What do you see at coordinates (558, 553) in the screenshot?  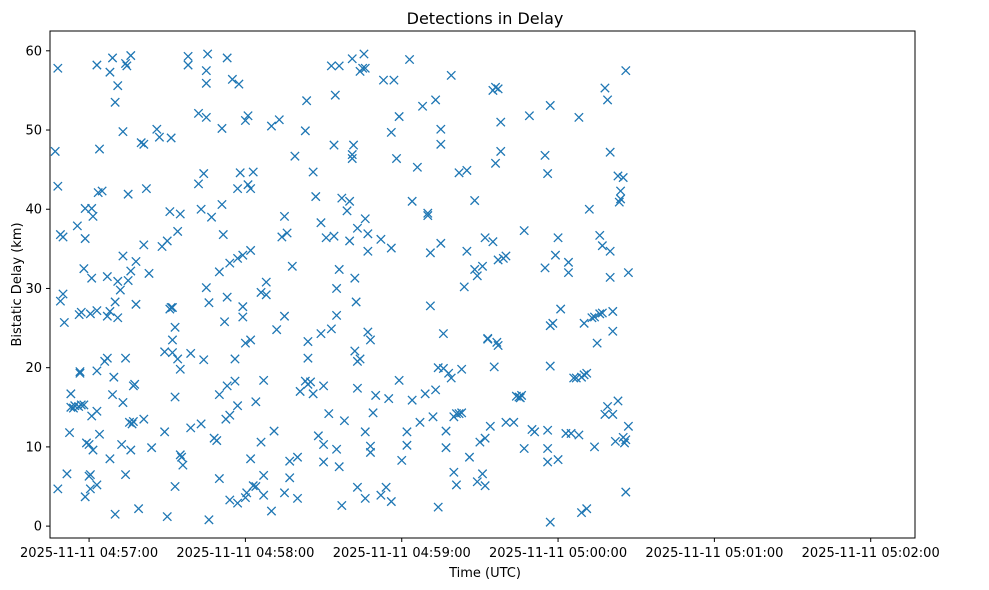 I see `x-tick-label: 2025-11-11 05:00:00` at bounding box center [558, 553].